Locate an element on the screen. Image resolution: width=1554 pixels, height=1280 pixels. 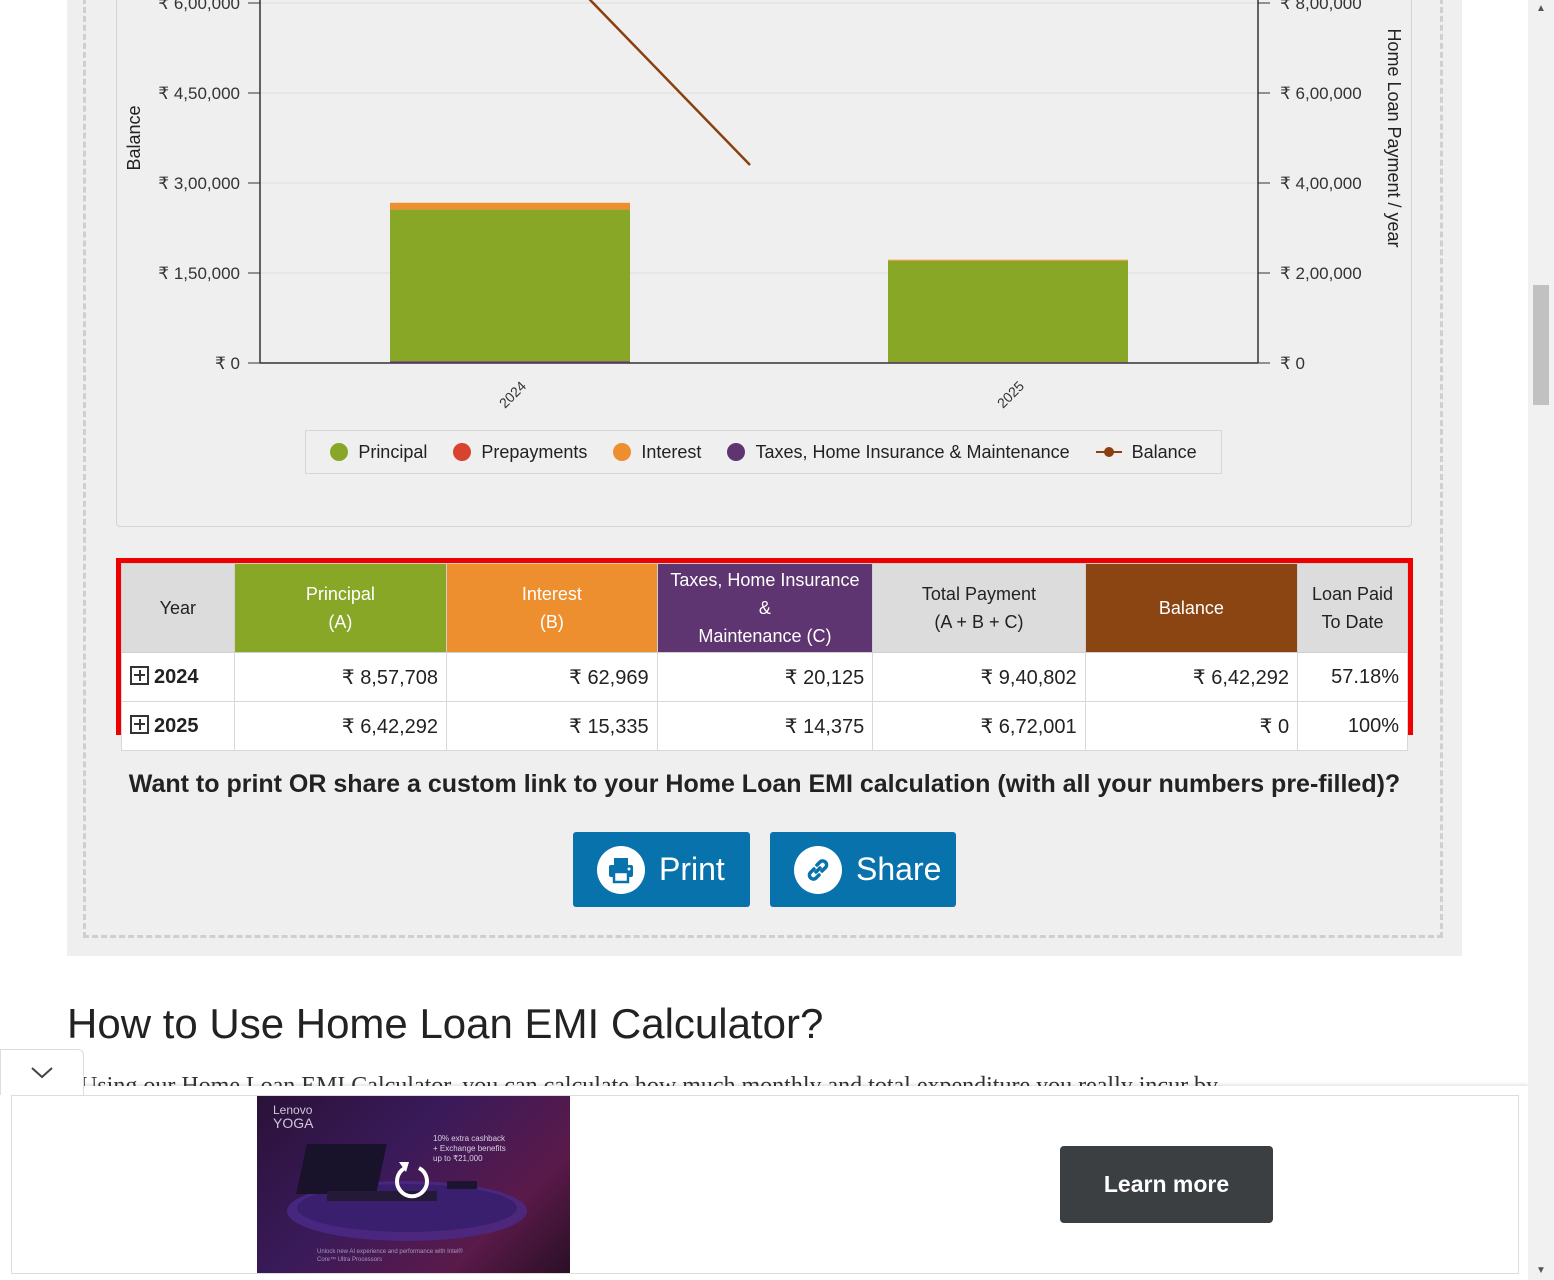
legend-label: Prepayments is located at coordinates (534, 451).